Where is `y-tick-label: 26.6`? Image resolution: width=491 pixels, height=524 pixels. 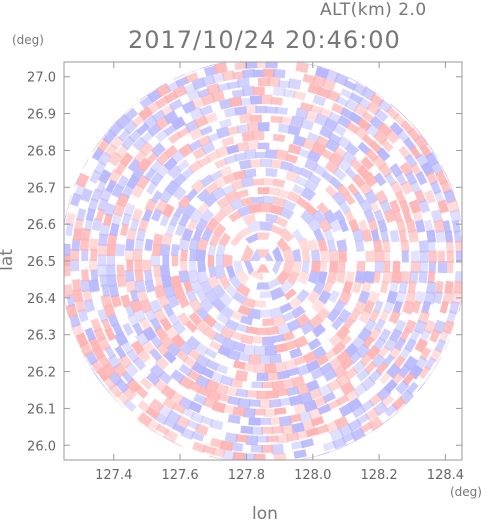 y-tick-label: 26.6 is located at coordinates (41, 225).